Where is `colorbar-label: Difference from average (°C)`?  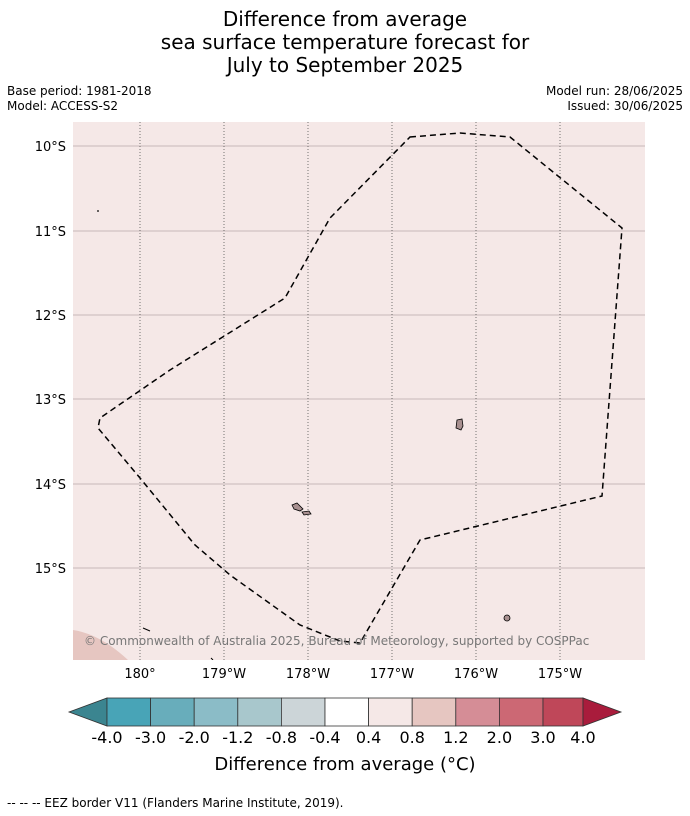
colorbar-label: Difference from average (°C) is located at coordinates (345, 764).